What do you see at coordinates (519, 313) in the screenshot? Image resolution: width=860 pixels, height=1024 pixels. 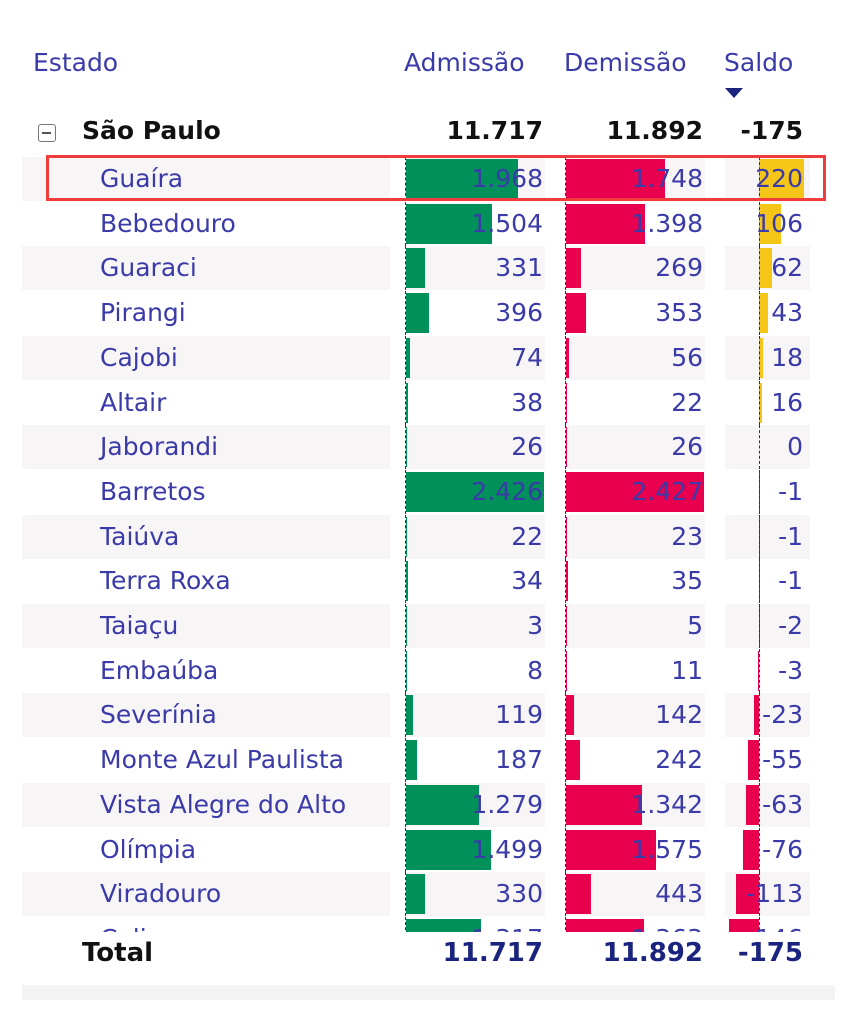 I see `admissao-value: 396` at bounding box center [519, 313].